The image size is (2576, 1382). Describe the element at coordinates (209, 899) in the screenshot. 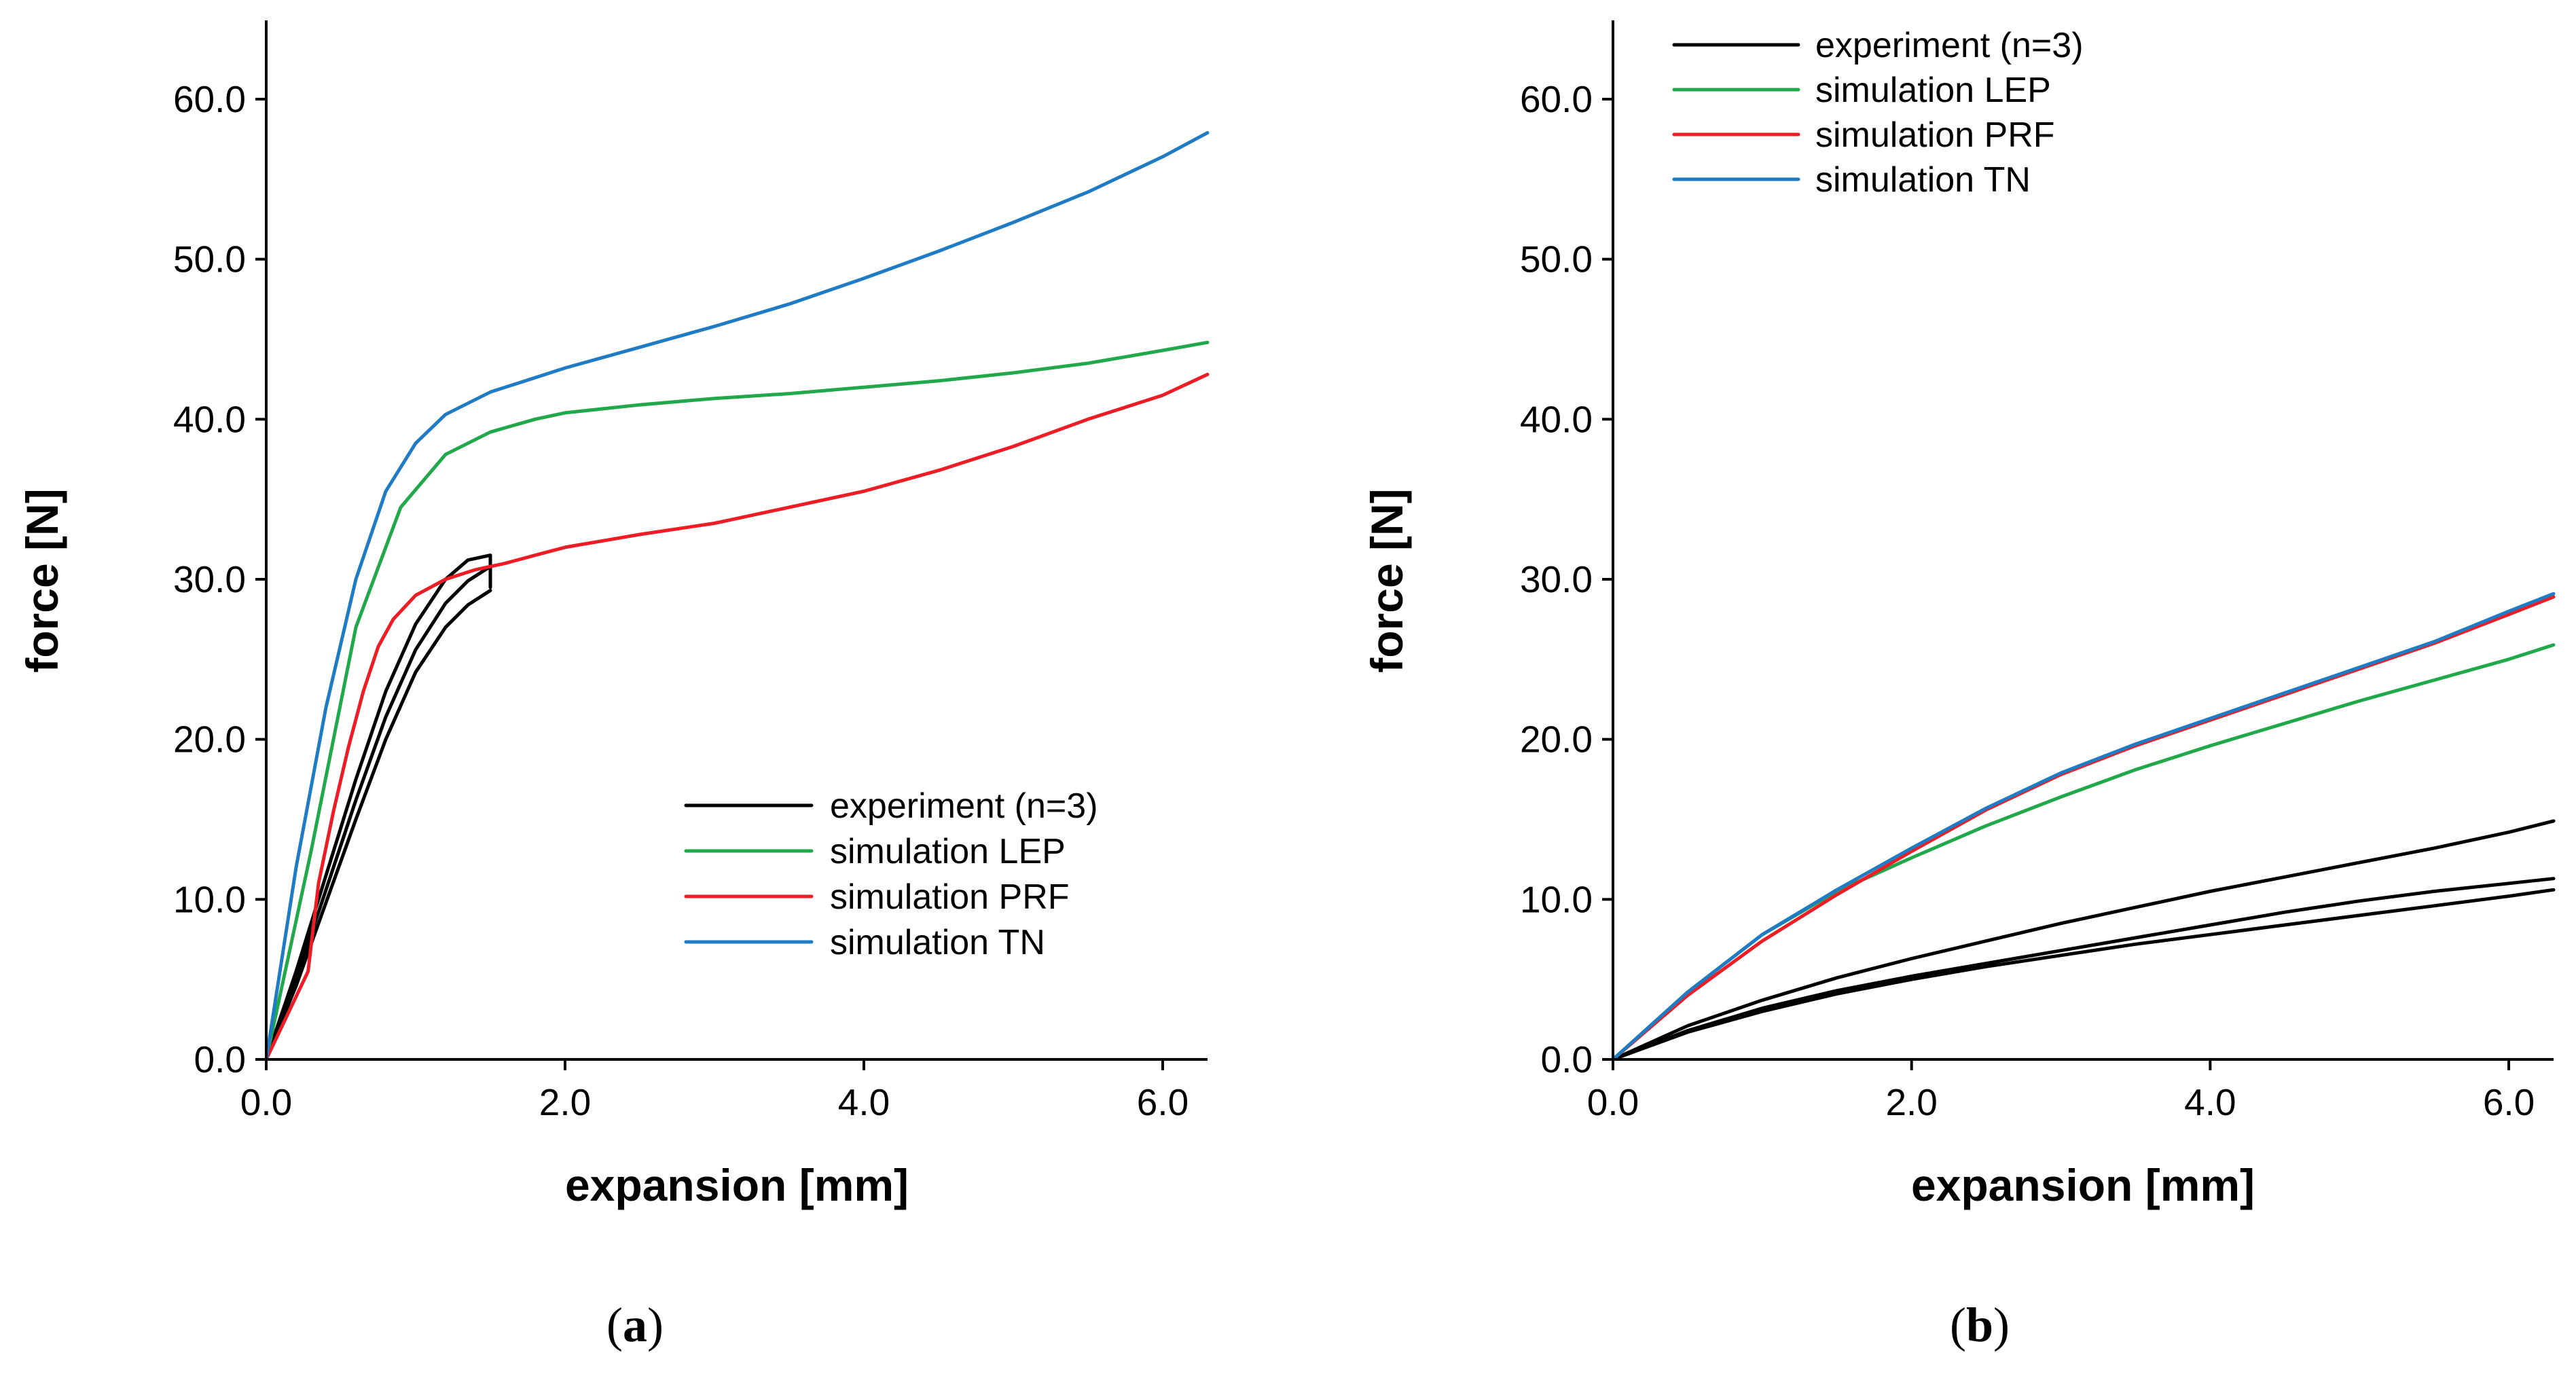

I see `y-tick-label-a-1: 10.0` at that location.